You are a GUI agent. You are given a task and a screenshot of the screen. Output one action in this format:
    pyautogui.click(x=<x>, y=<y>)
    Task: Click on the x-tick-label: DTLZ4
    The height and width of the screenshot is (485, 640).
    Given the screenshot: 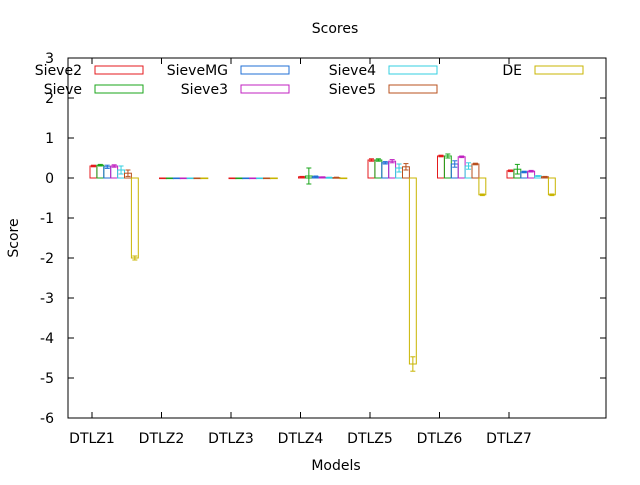 What is the action you would take?
    pyautogui.click(x=301, y=439)
    